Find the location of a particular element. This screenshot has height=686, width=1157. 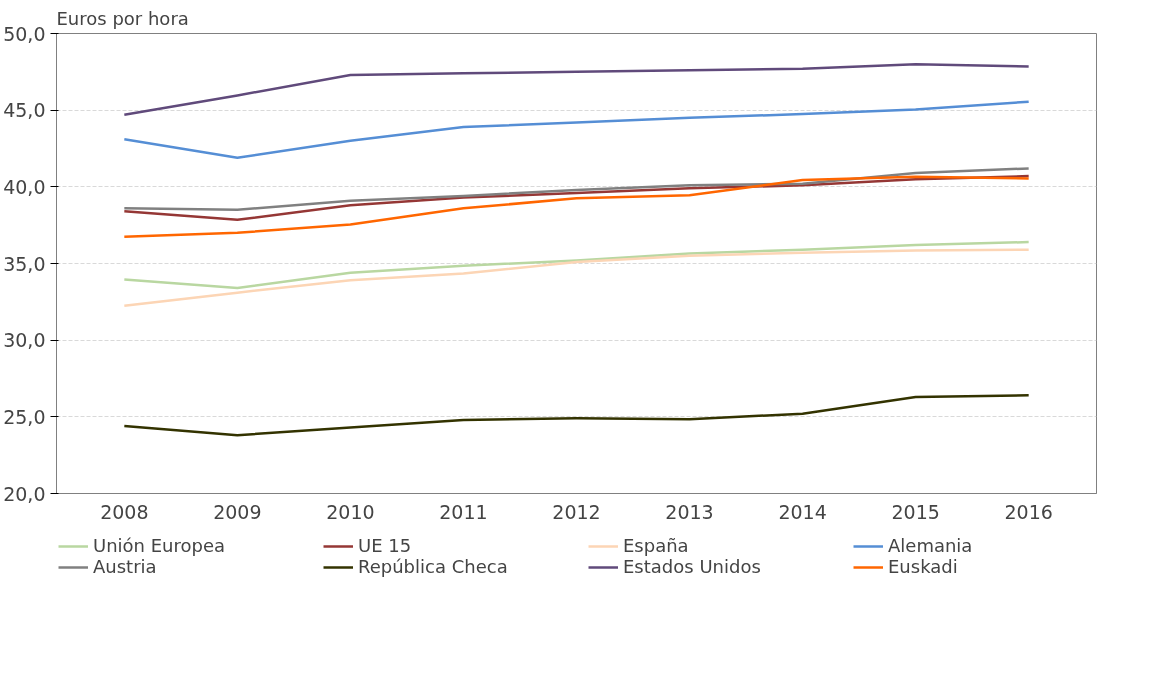

y-tick-label: 40,0 is located at coordinates (24, 186).